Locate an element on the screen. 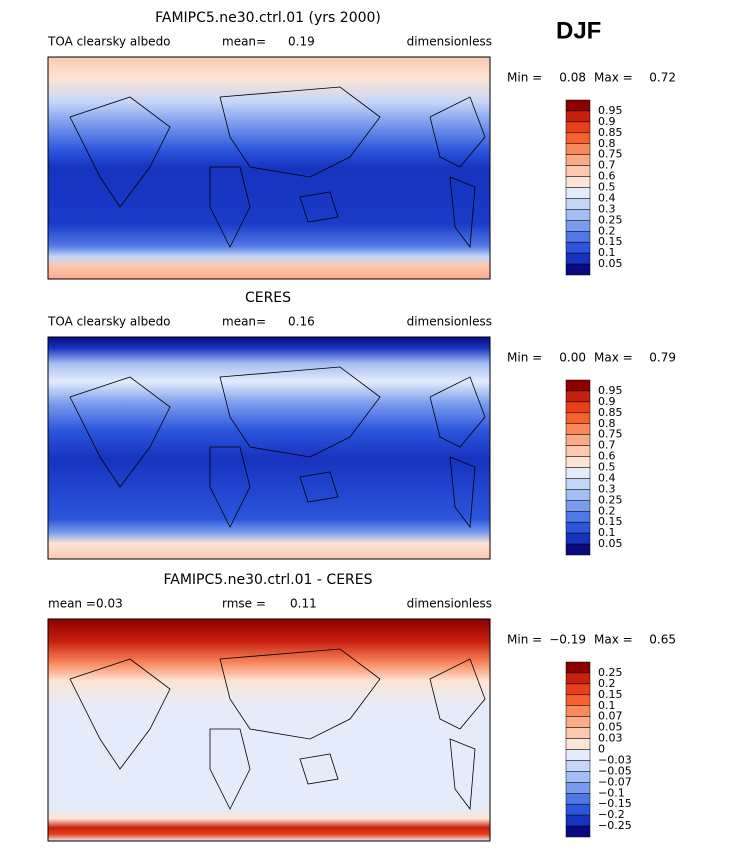  stat-value: 0.19 is located at coordinates (301, 42).